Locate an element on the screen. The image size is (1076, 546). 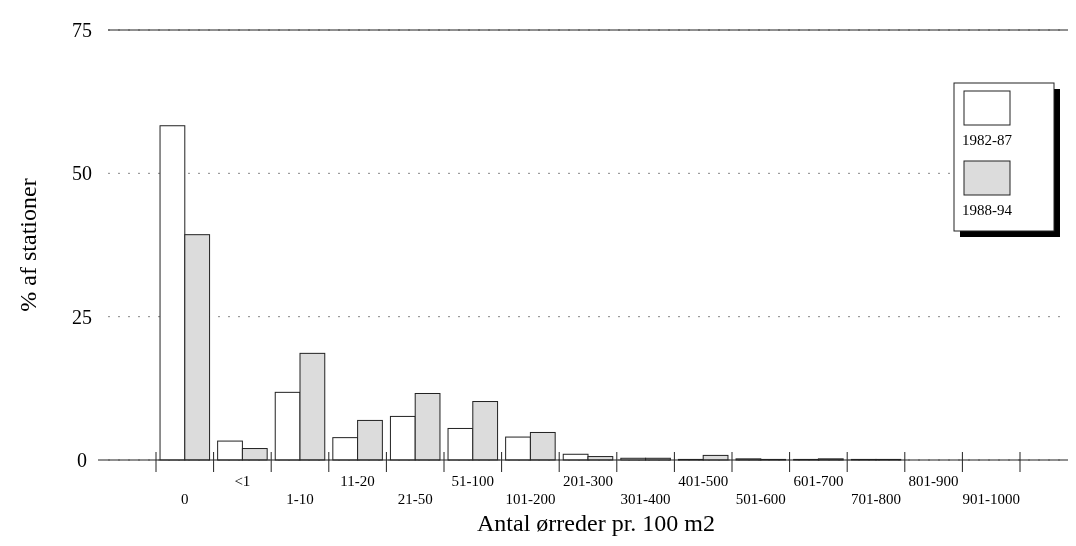
x-tick-label: <1 is located at coordinates (242, 481).